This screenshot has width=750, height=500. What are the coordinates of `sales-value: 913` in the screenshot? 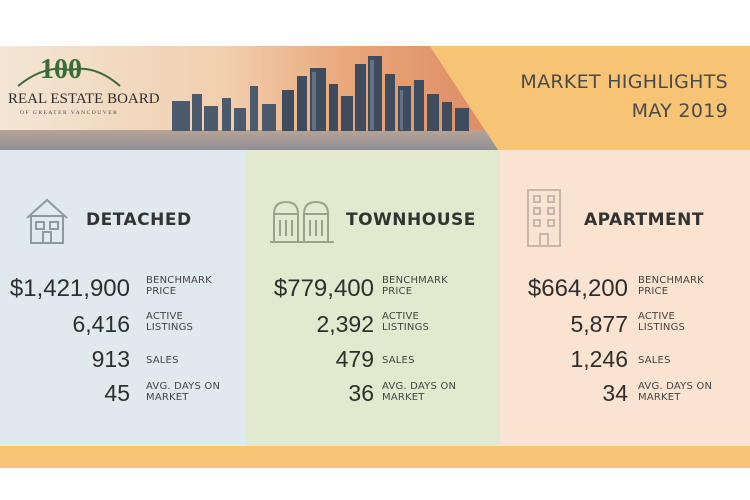 It's located at (110, 359).